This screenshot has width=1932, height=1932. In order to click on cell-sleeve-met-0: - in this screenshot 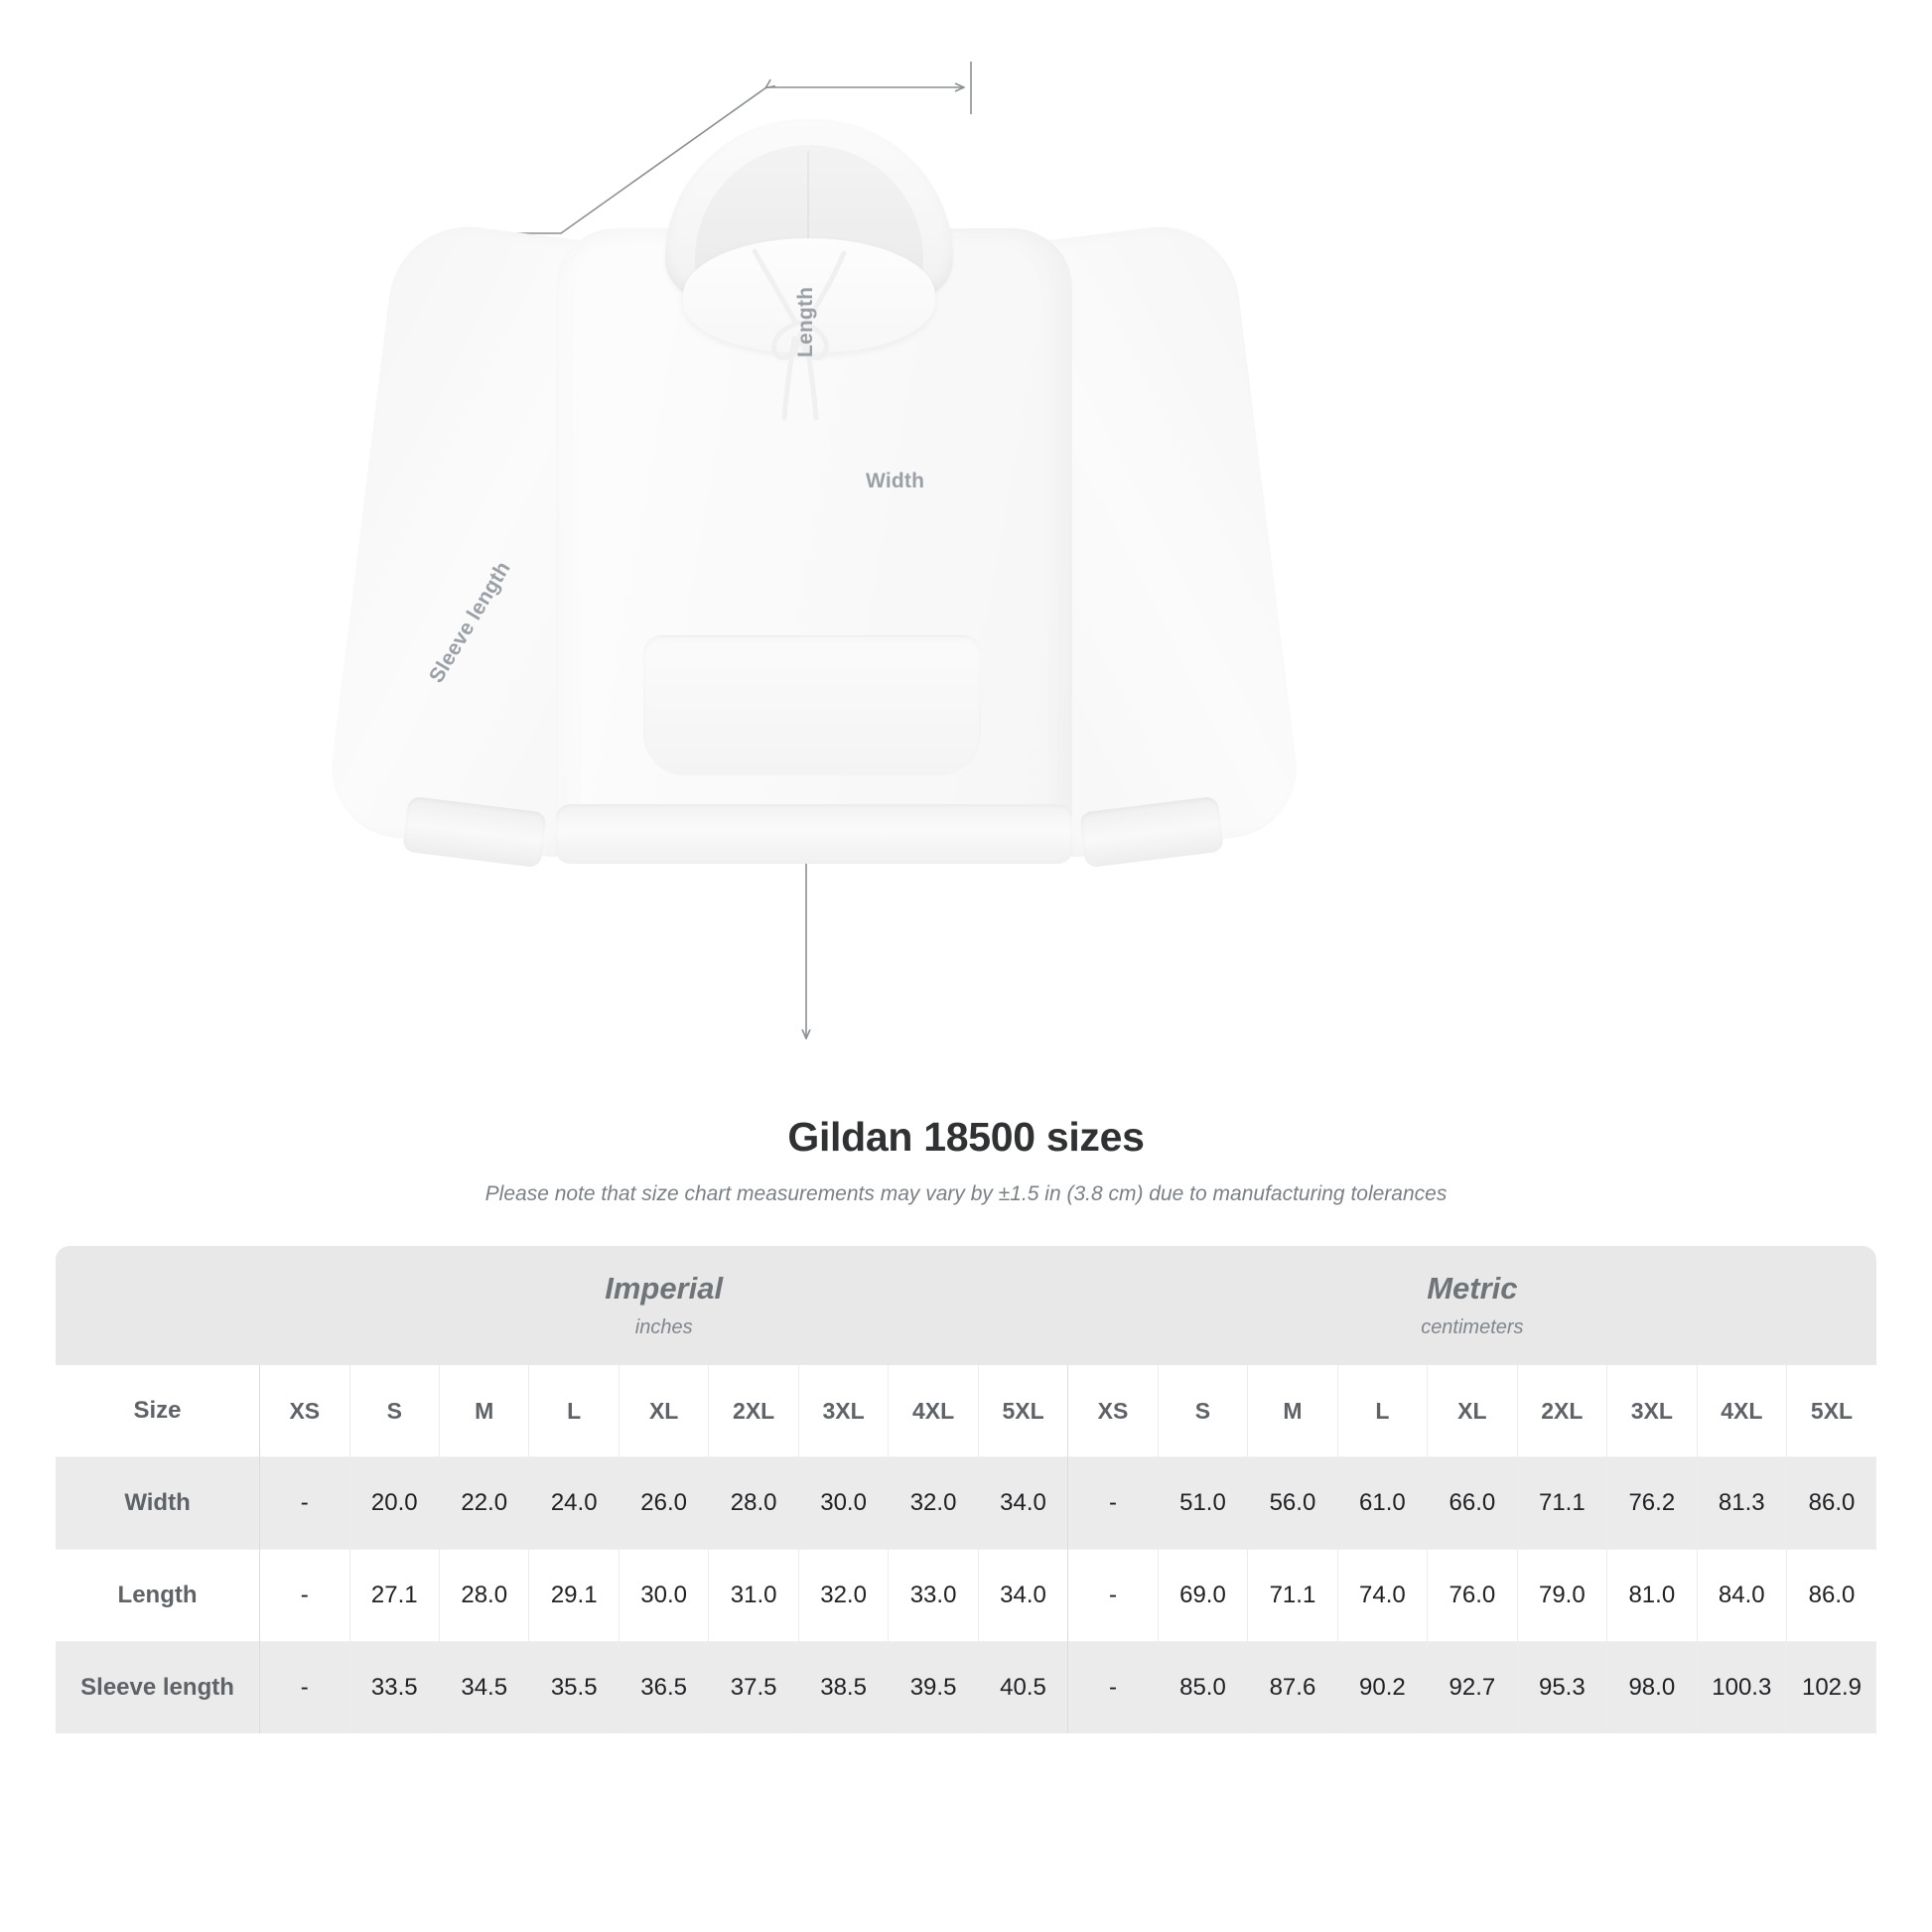, I will do `click(1113, 1687)`.